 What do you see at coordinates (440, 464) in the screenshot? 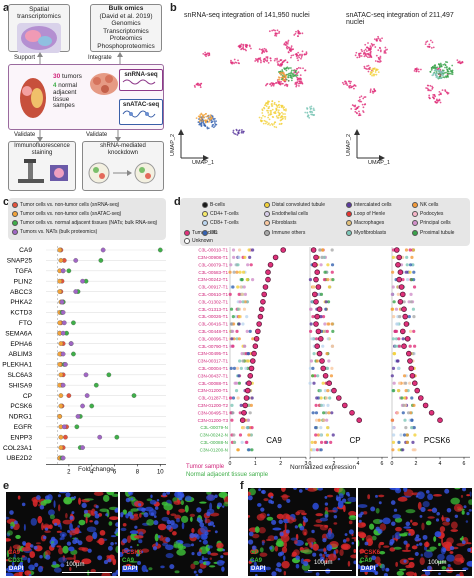
I see `x-tick-label: 4` at bounding box center [440, 464].